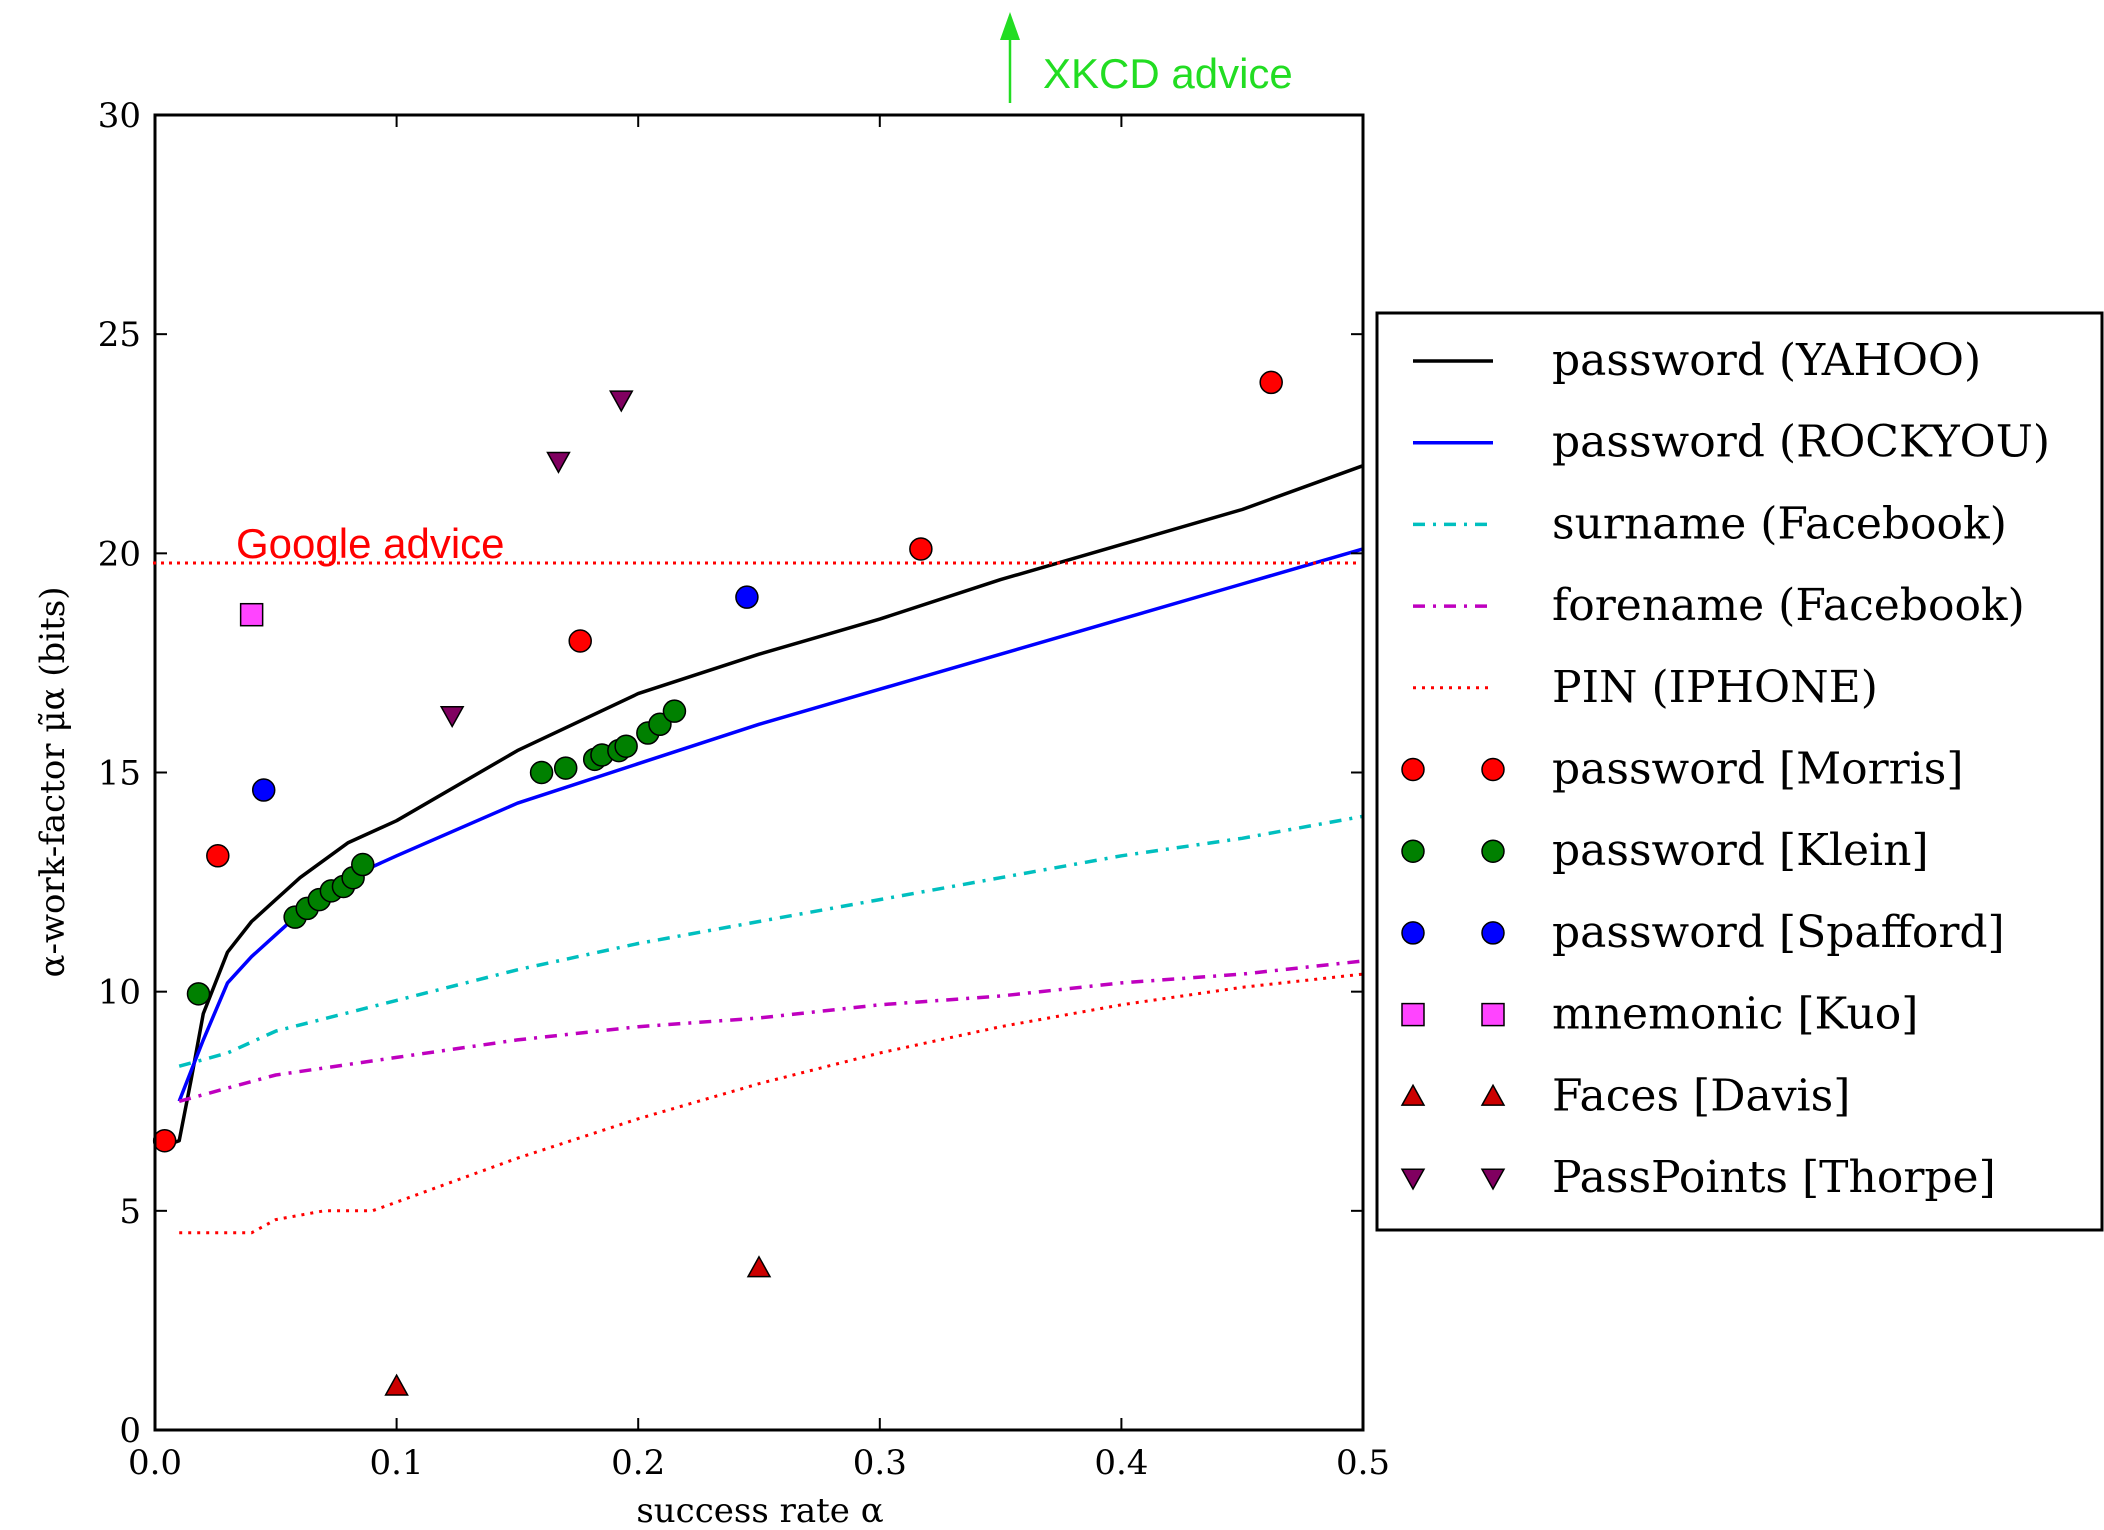 Image resolution: width=2104 pixels, height=1530 pixels. I want to click on legend-item-password-klein: password [Klein], so click(1665, 850).